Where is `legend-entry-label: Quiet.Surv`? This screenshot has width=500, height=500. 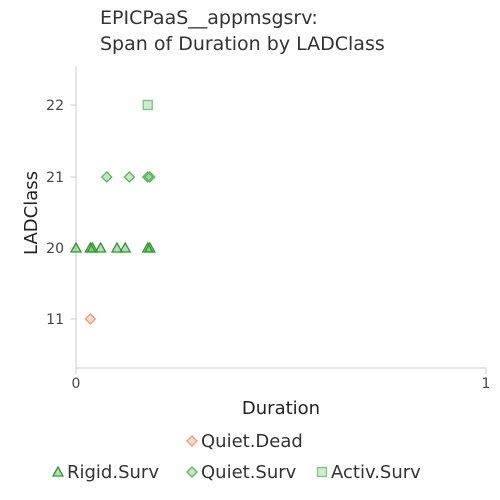 legend-entry-label: Quiet.Surv is located at coordinates (249, 472).